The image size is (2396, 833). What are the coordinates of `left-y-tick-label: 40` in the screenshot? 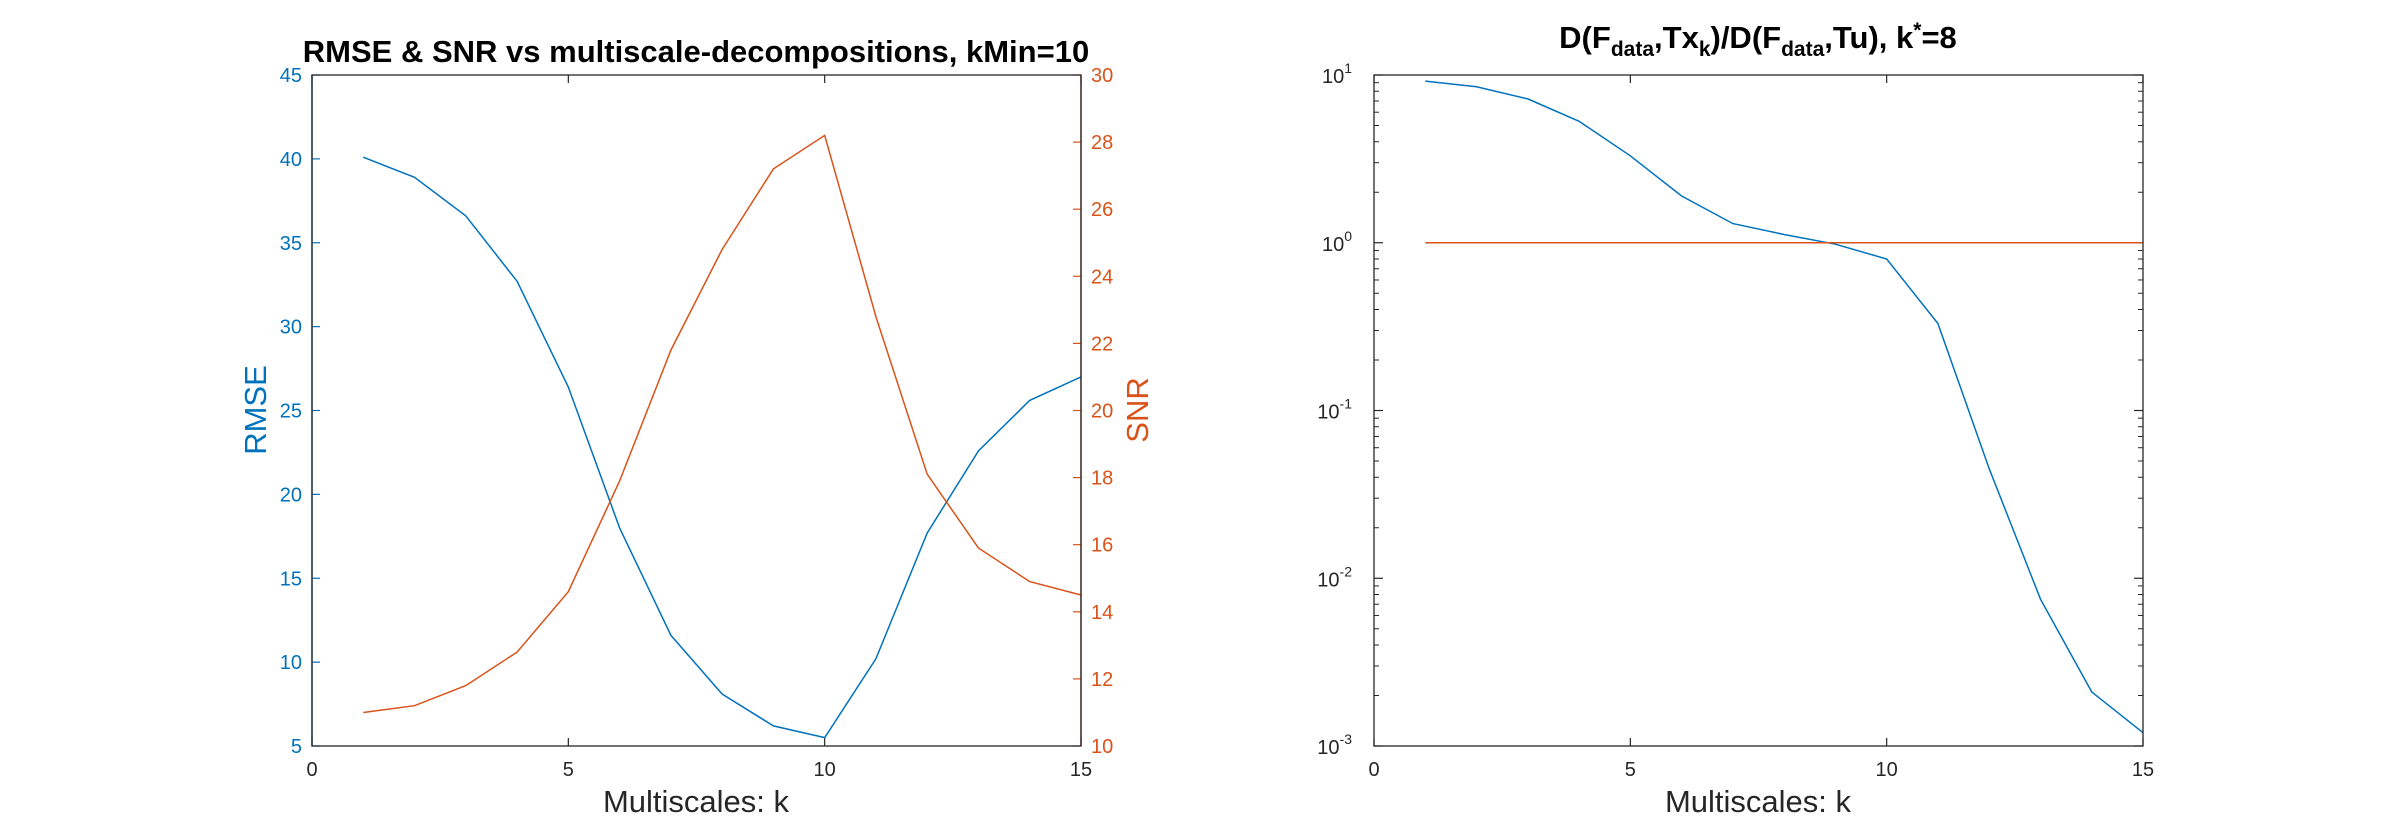 It's located at (291, 160).